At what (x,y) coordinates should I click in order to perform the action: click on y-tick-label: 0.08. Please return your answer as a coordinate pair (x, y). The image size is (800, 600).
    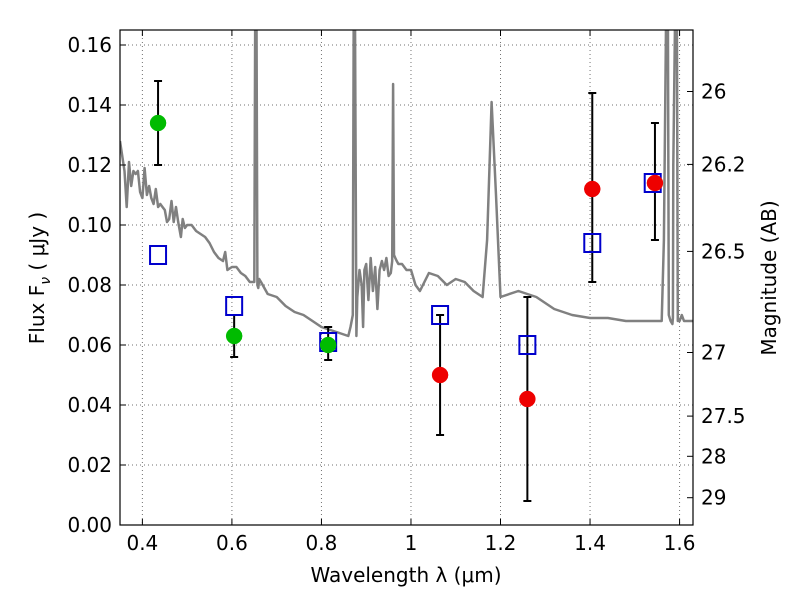
    Looking at the image, I should click on (89, 285).